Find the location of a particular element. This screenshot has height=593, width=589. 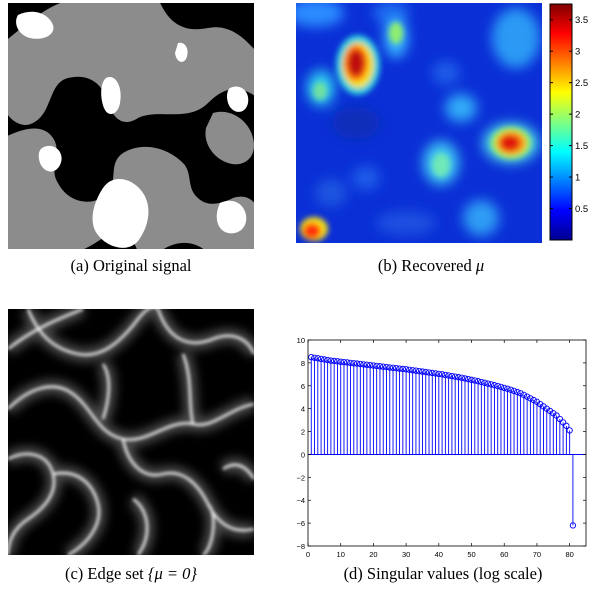

caption-b: (b) Recovered μ is located at coordinates (431, 266).